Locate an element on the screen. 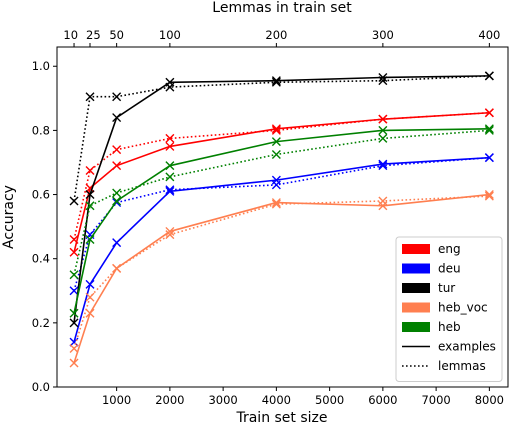 The height and width of the screenshot is (424, 516). x-tick-label: 7000 is located at coordinates (435, 400).